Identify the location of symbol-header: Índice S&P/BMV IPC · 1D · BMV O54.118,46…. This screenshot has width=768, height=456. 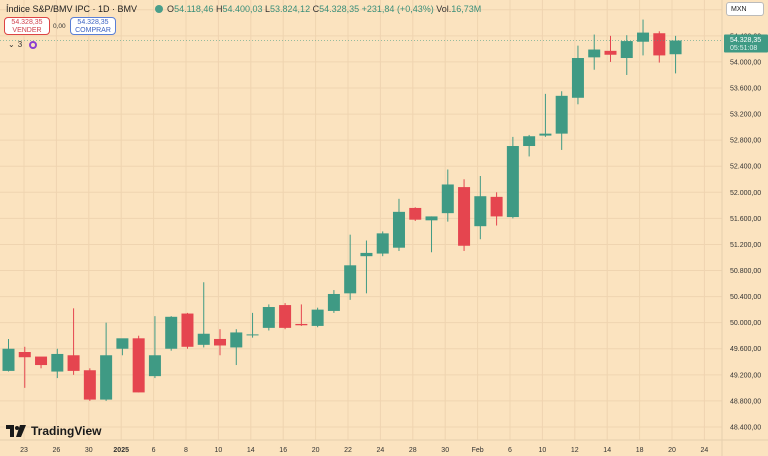
(243, 9).